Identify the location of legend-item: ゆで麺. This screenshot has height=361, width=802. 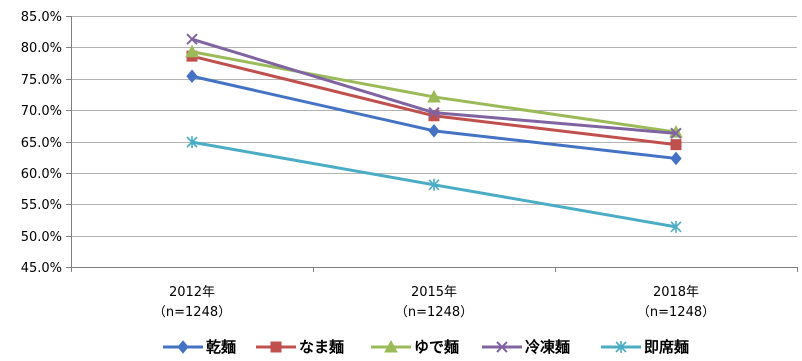
(415, 347).